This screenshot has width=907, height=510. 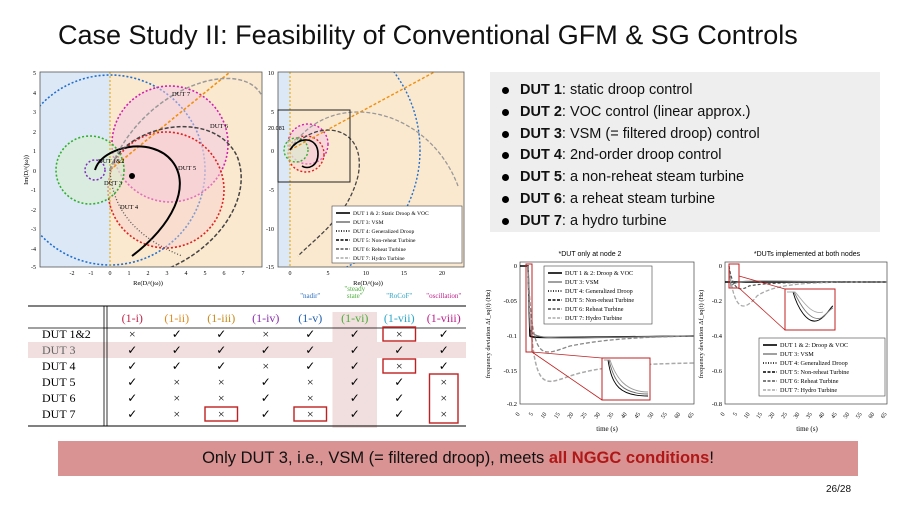 I want to click on table-row-label: DUT 1&2, so click(x=66, y=334).